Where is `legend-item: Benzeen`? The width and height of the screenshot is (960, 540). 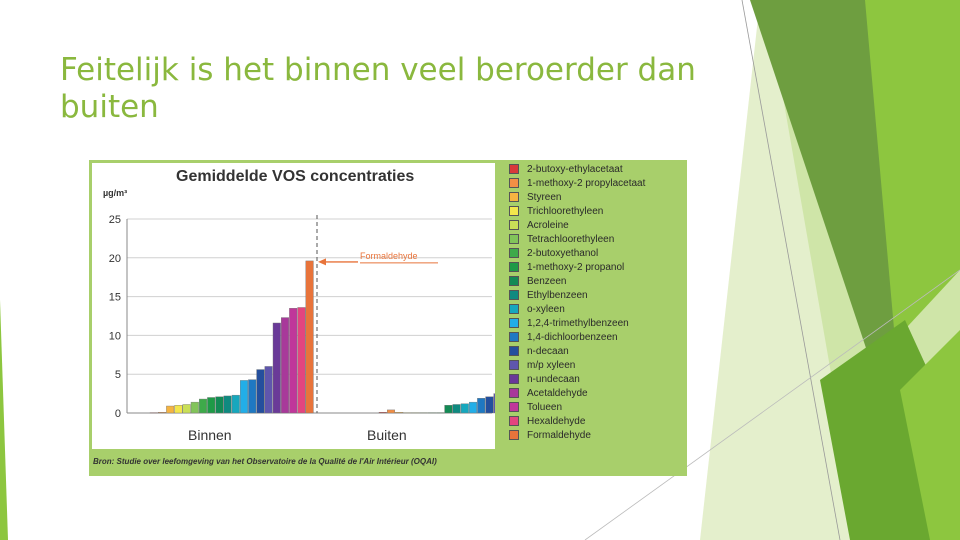
legend-item: Benzeen is located at coordinates (597, 281).